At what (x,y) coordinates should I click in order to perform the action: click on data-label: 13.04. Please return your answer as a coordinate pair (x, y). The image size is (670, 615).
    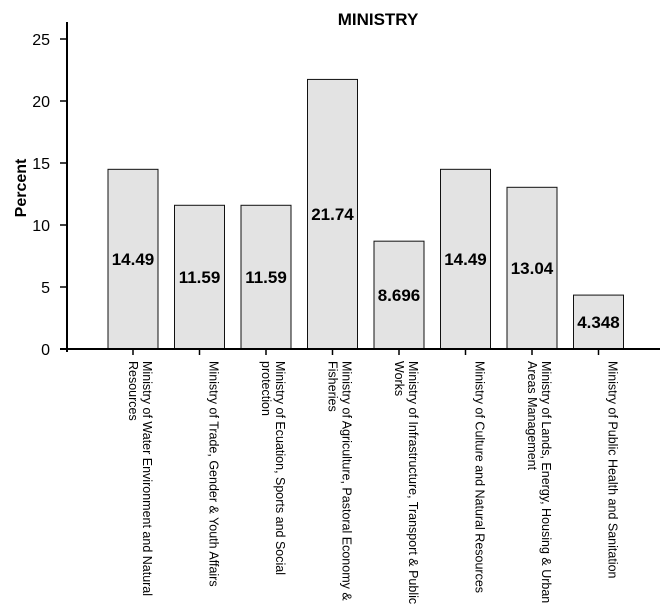
    Looking at the image, I should click on (532, 268).